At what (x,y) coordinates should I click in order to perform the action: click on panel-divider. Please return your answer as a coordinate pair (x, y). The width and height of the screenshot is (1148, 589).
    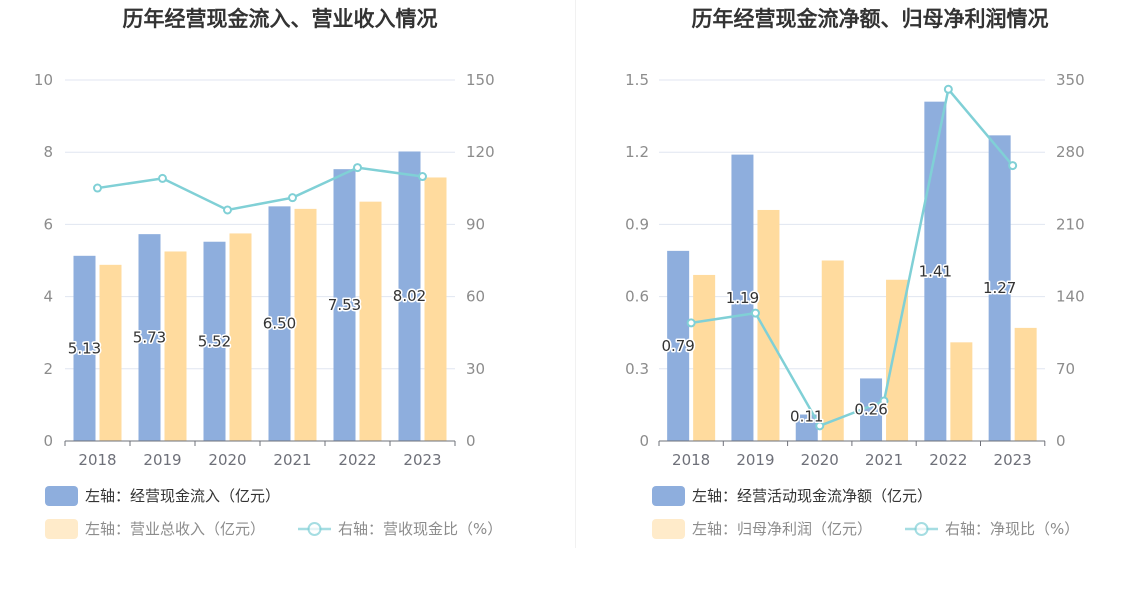
    Looking at the image, I should click on (575, 274).